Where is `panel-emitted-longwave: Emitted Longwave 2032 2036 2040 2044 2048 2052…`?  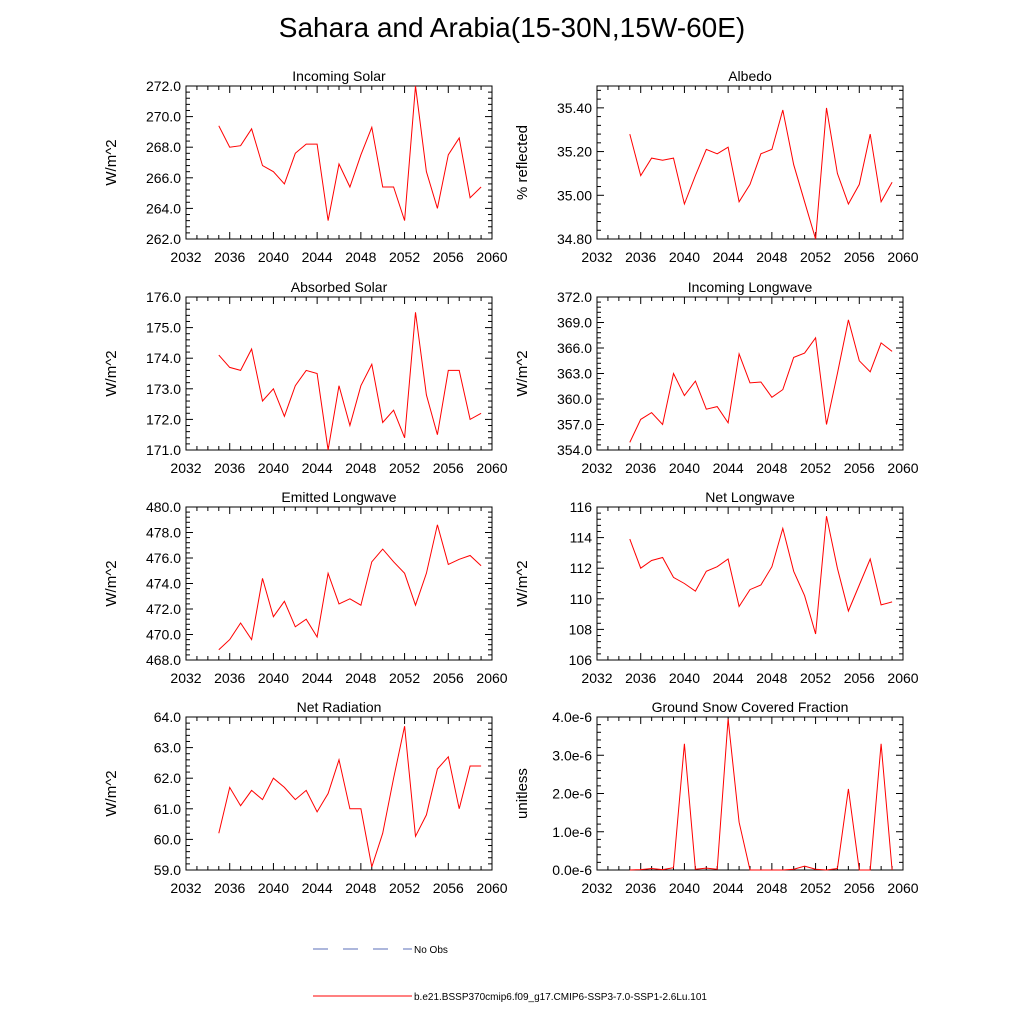
panel-emitted-longwave: Emitted Longwave 2032 2036 2040 2044 2048 2052… is located at coordinates (305, 587).